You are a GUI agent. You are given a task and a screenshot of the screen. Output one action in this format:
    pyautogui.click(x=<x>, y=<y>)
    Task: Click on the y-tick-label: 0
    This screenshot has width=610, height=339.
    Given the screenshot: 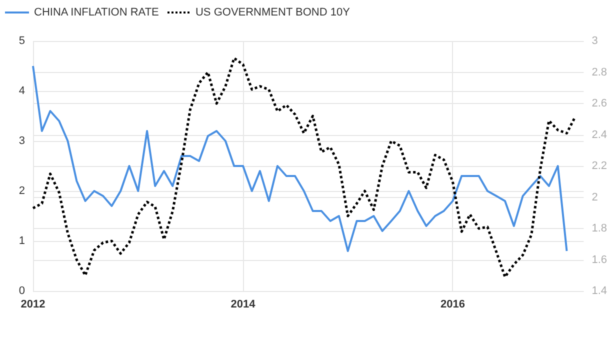 What is the action you would take?
    pyautogui.click(x=21, y=291)
    